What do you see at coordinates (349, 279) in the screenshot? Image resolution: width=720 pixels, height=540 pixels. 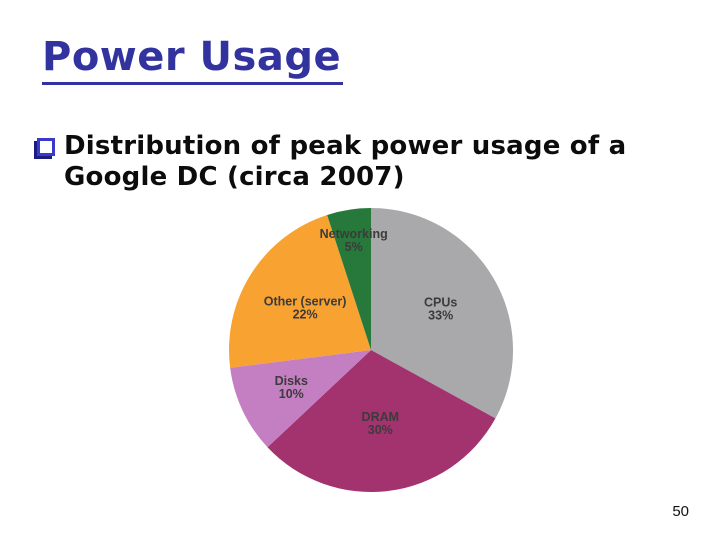 I see `pie-slice-networking` at bounding box center [349, 279].